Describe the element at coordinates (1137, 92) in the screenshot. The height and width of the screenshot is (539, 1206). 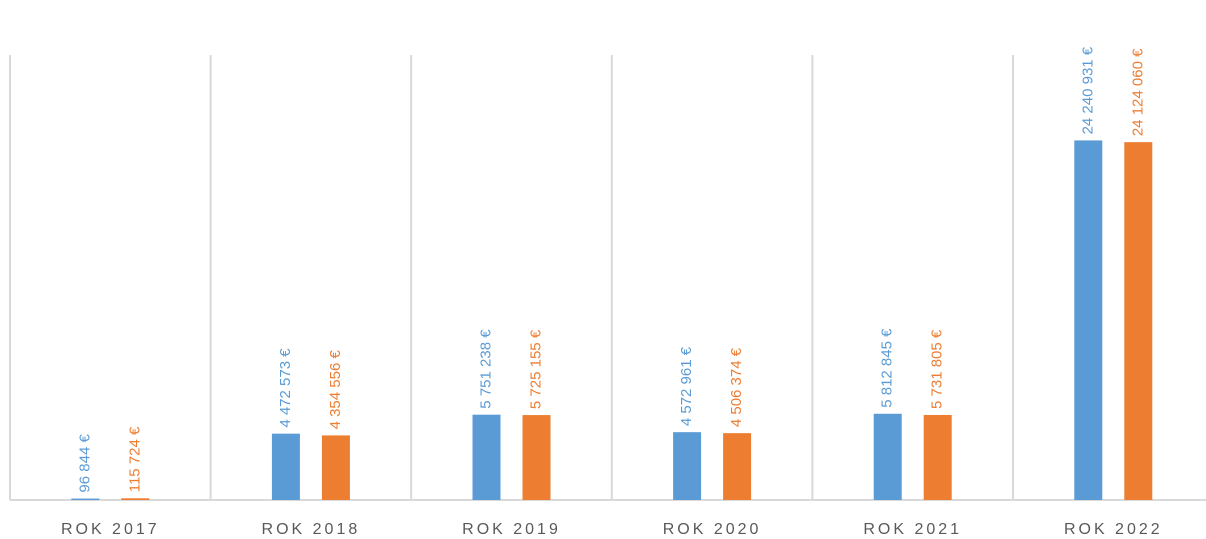
I see `data-label: 24 124 060 €` at that location.